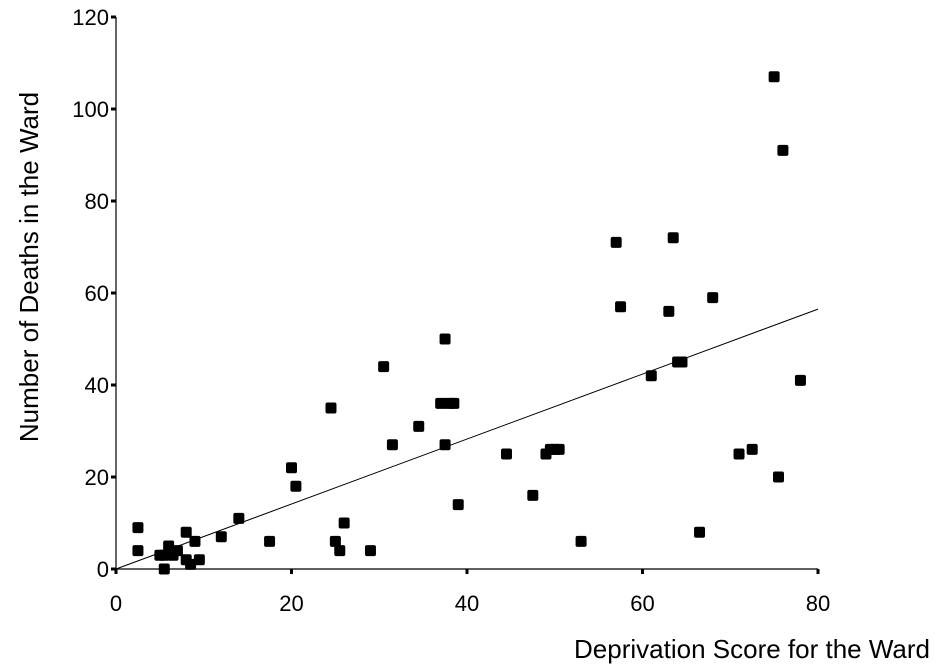 The height and width of the screenshot is (666, 949). I want to click on y-tick-label: 0, so click(103, 569).